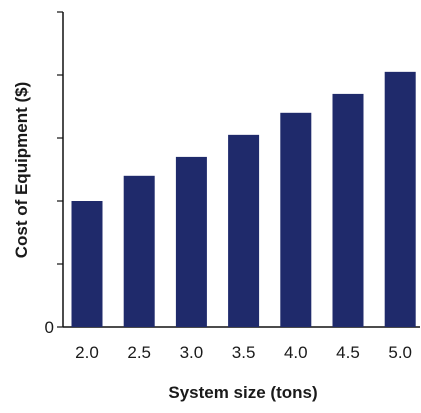  What do you see at coordinates (54, 174) in the screenshot?
I see `y-axis-ticks: 0` at bounding box center [54, 174].